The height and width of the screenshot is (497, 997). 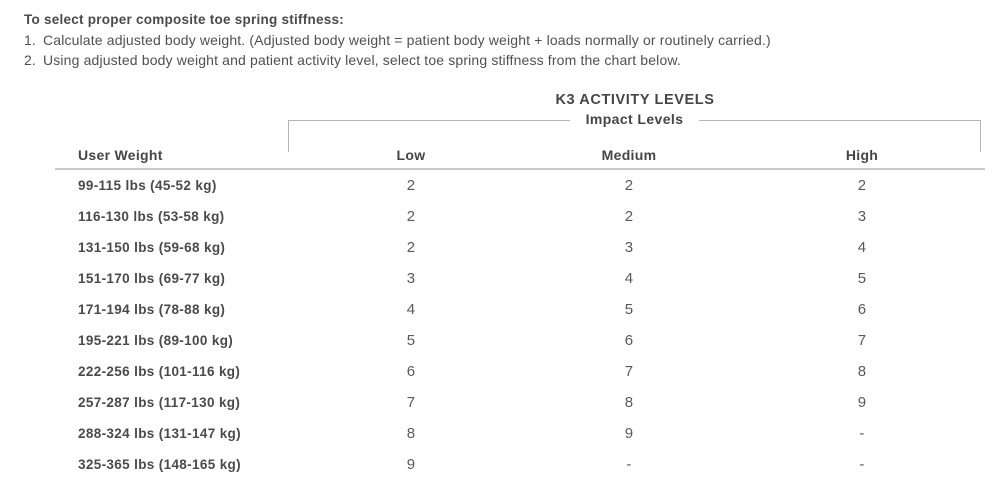 What do you see at coordinates (520, 216) in the screenshot?
I see `table-row: 116-130 lbs (53-58 kg) 2 2 3` at bounding box center [520, 216].